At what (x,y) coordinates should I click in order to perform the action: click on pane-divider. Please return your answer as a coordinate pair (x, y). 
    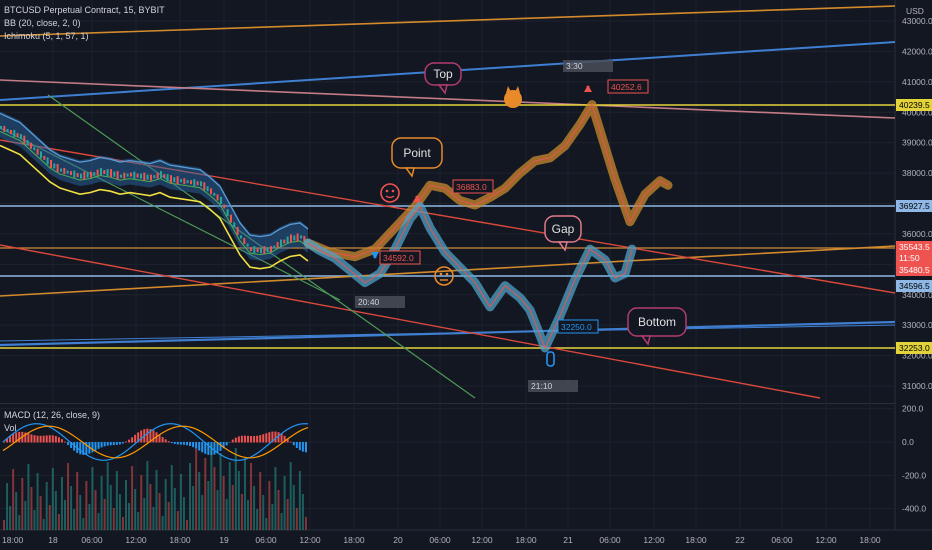
    Looking at the image, I should click on (447, 403).